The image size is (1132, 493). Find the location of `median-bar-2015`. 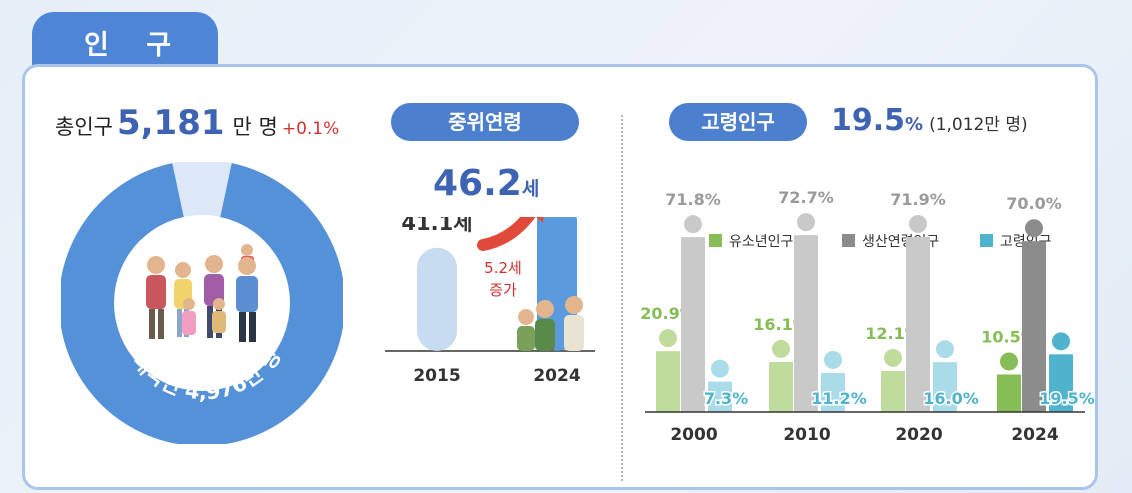

median-bar-2015 is located at coordinates (437, 299).